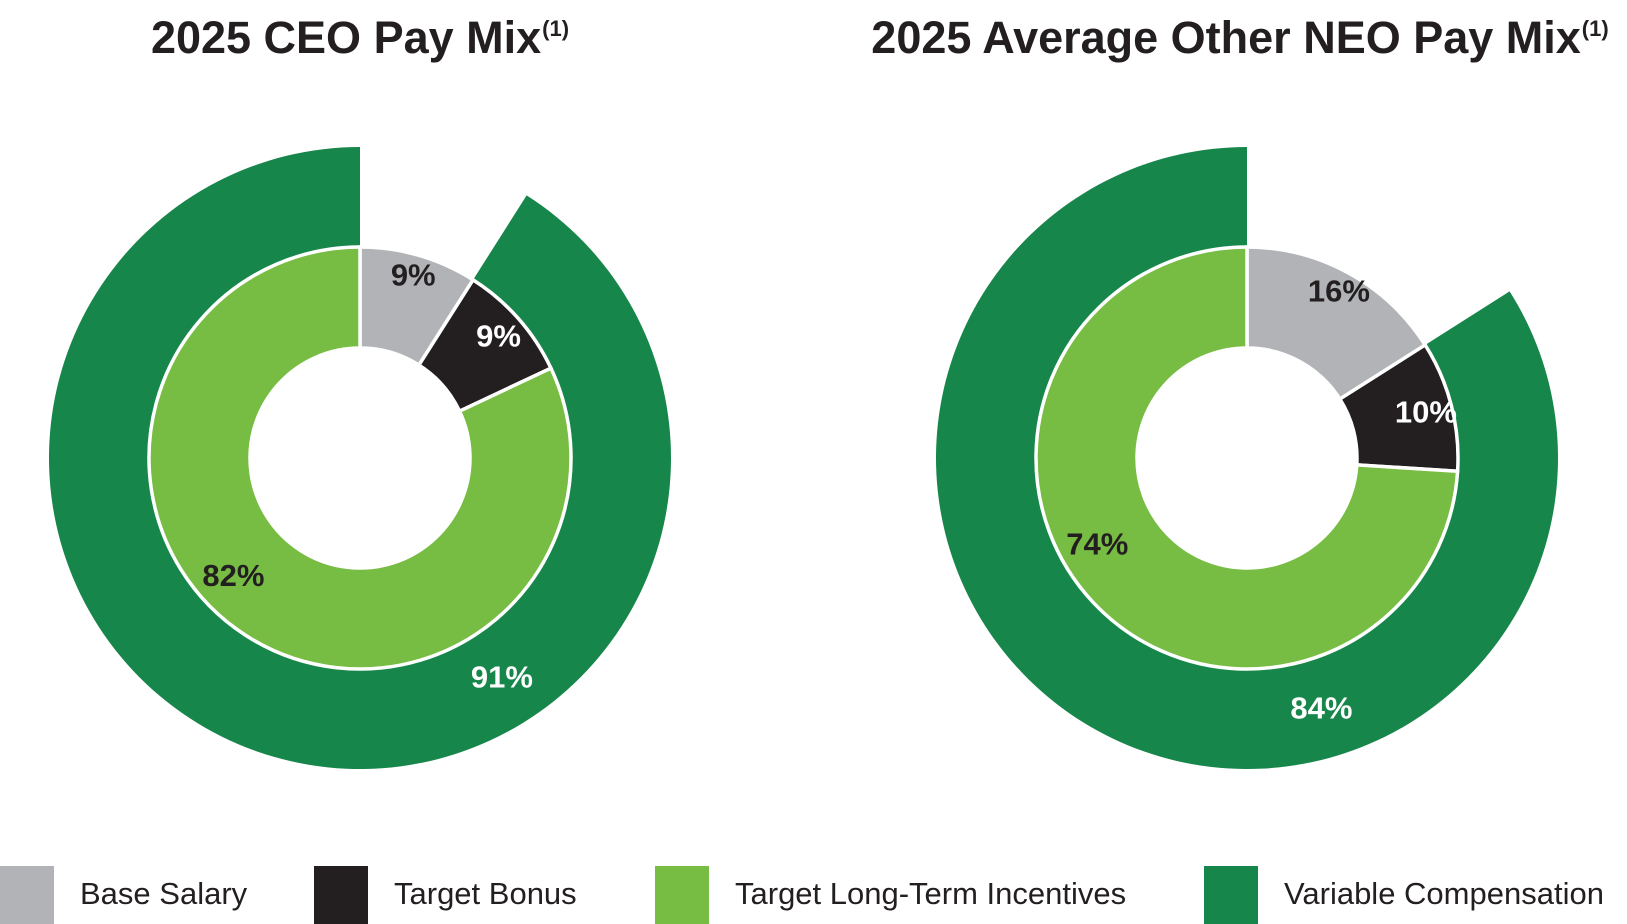 This screenshot has height=924, width=1627. I want to click on inner-label-neo-base-salary: 16%, so click(1339, 290).